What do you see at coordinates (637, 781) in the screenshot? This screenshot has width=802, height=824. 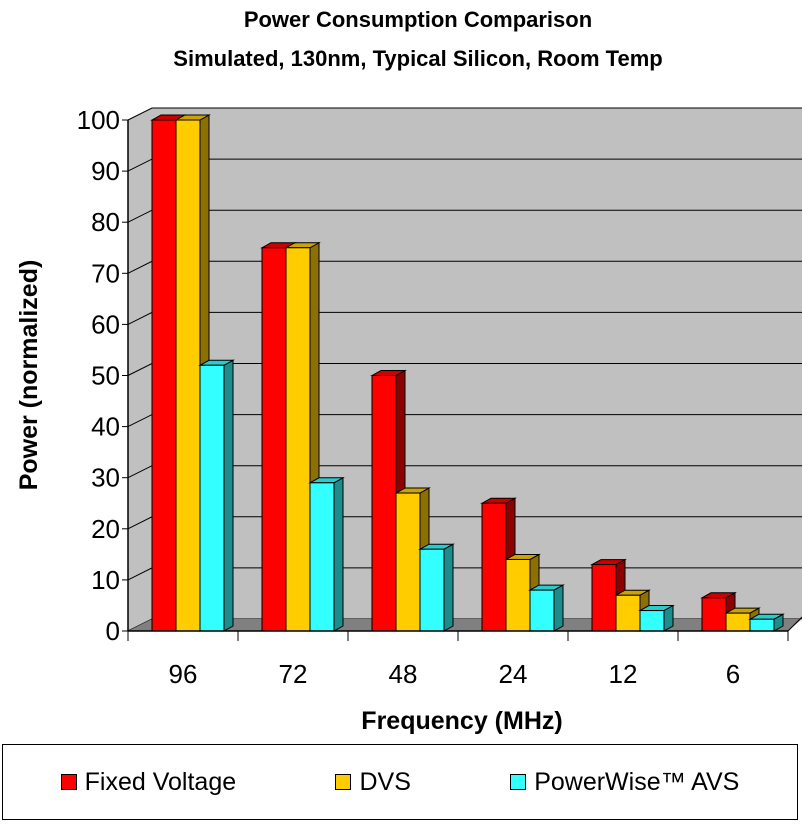 I see `legend-label: PowerWise™ AVS` at bounding box center [637, 781].